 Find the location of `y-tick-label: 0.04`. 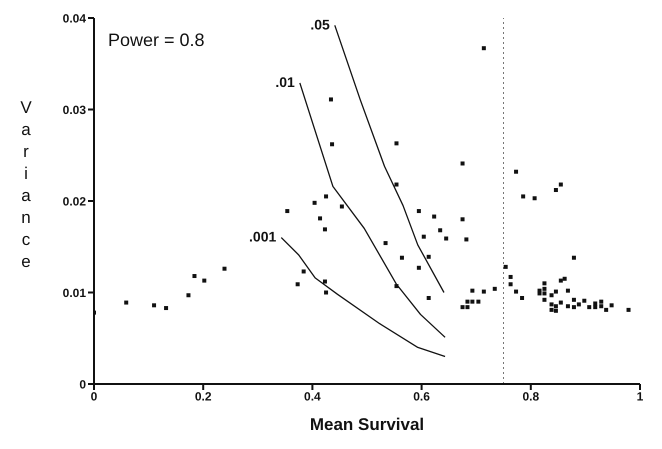

y-tick-label: 0.04 is located at coordinates (74, 18).